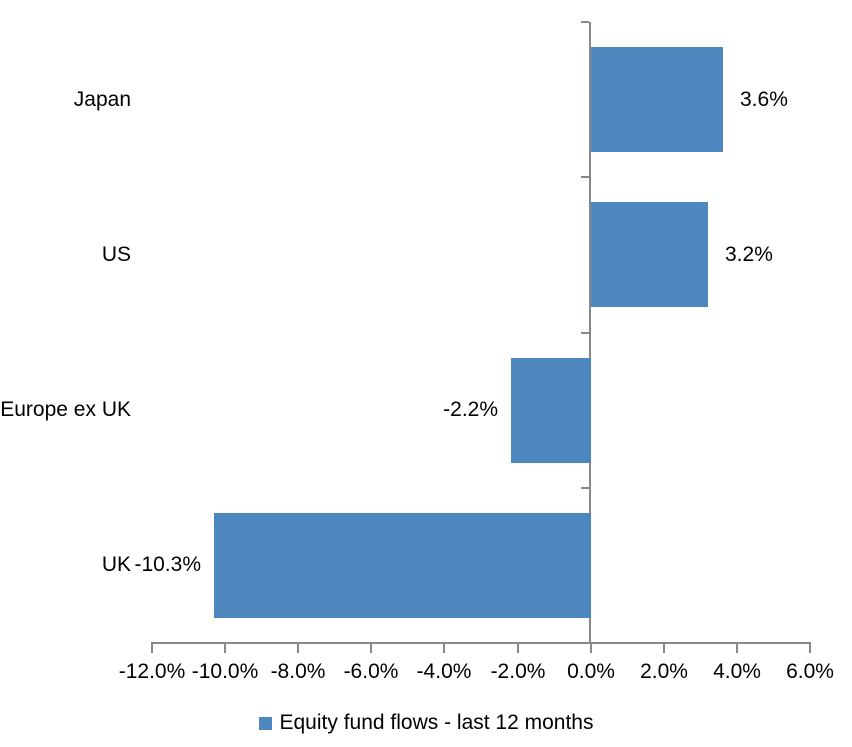 This screenshot has width=852, height=747. What do you see at coordinates (470, 409) in the screenshot?
I see `value-label: -2.2%` at bounding box center [470, 409].